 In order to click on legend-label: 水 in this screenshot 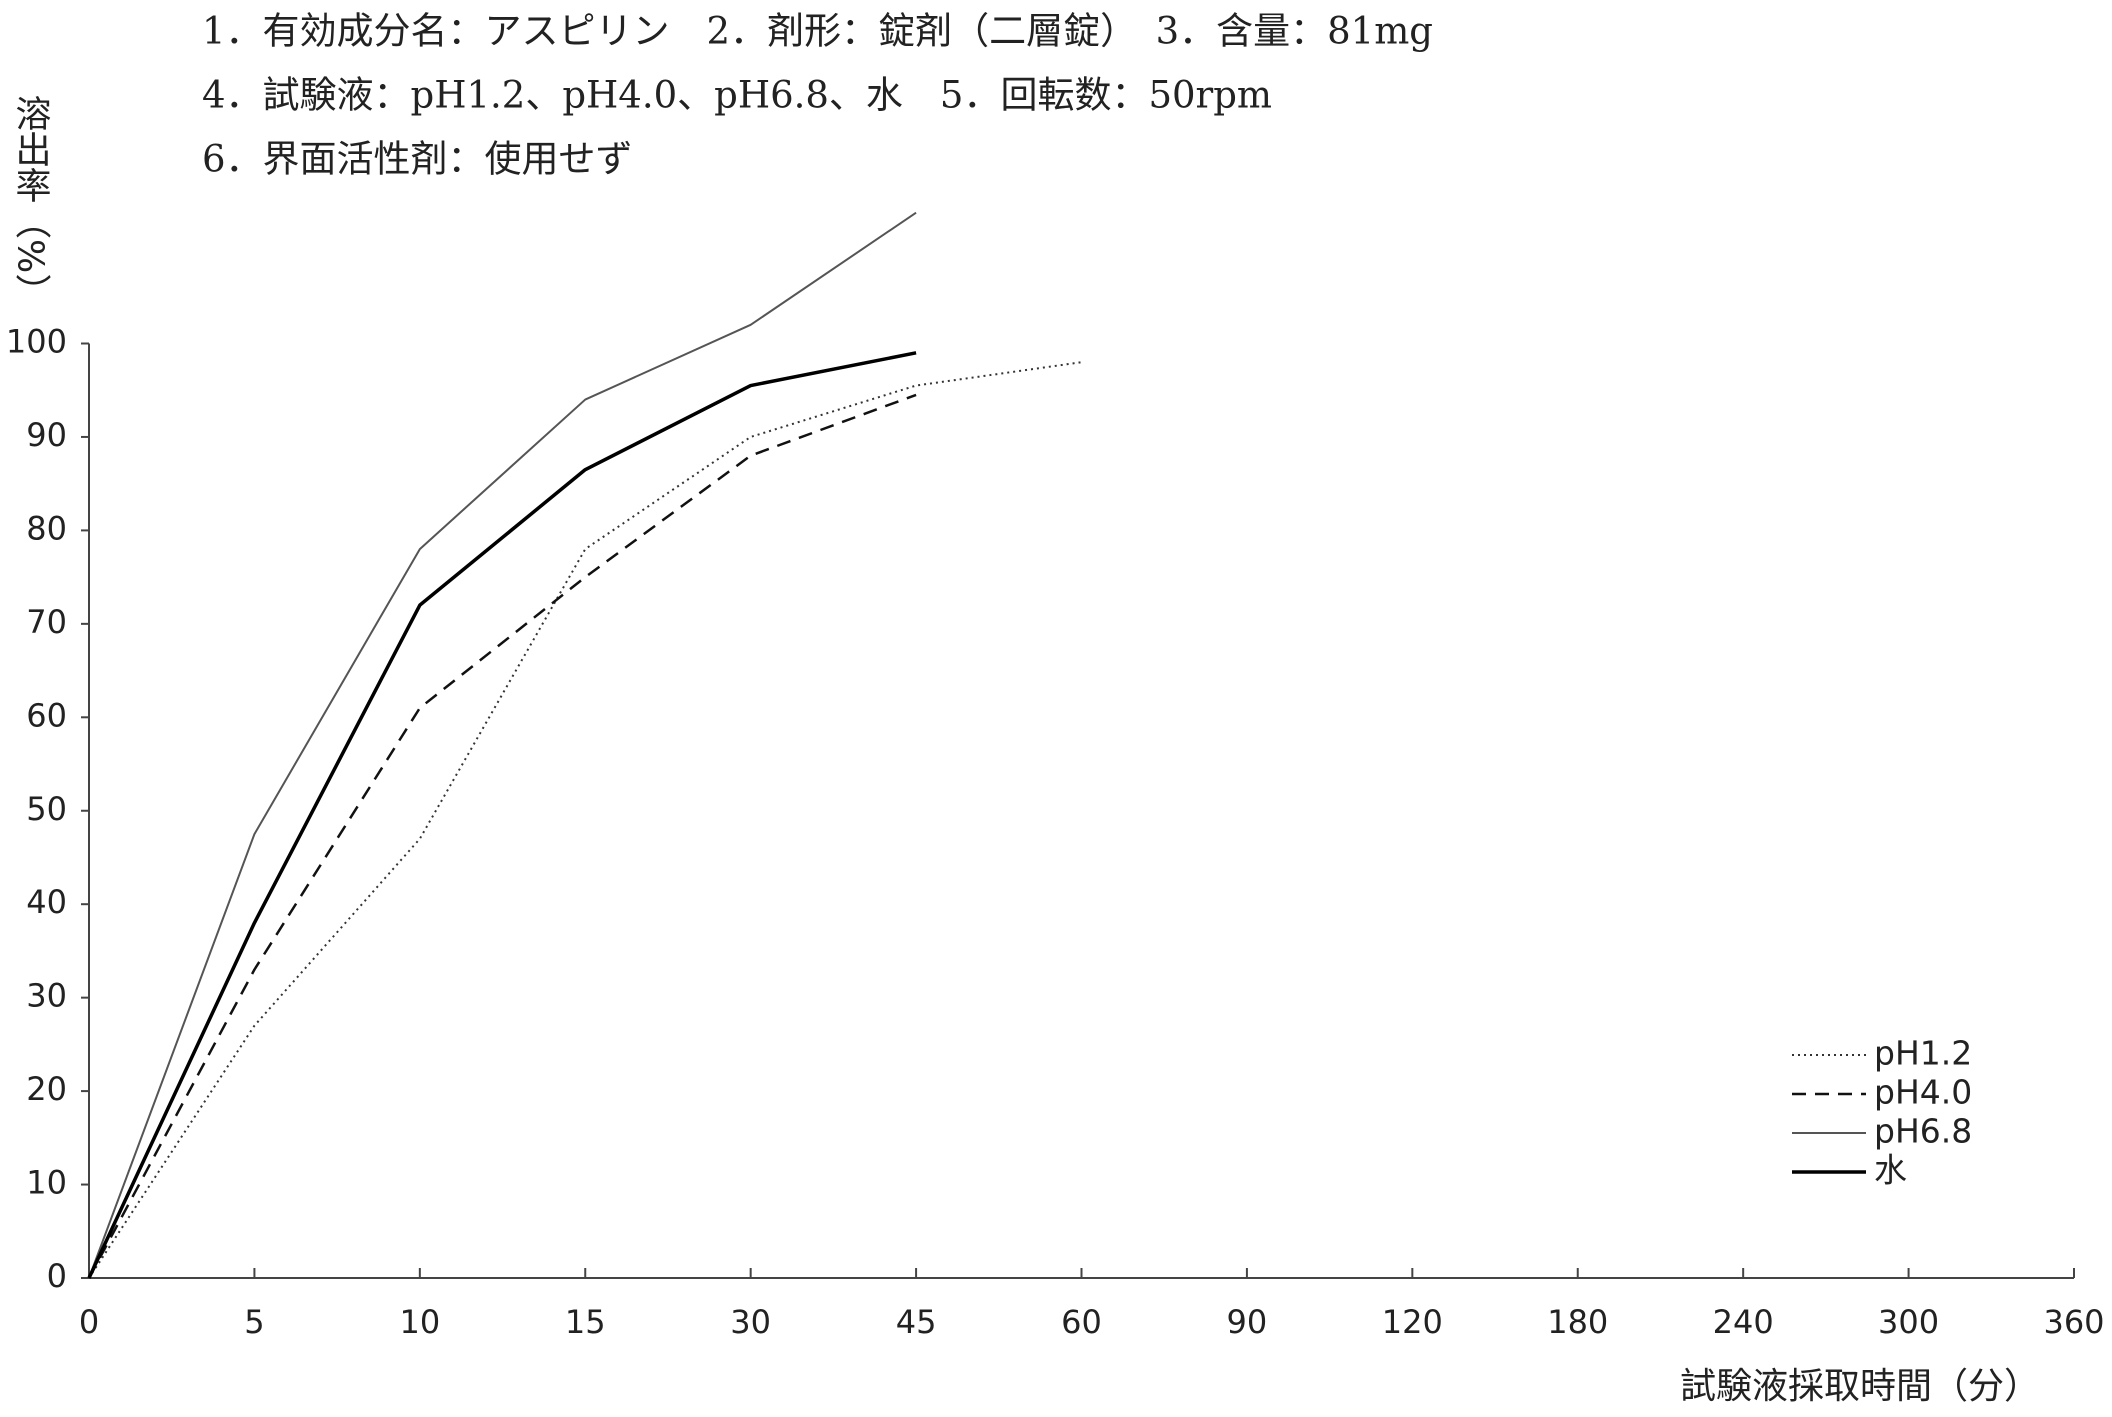, I will do `click(1890, 1170)`.